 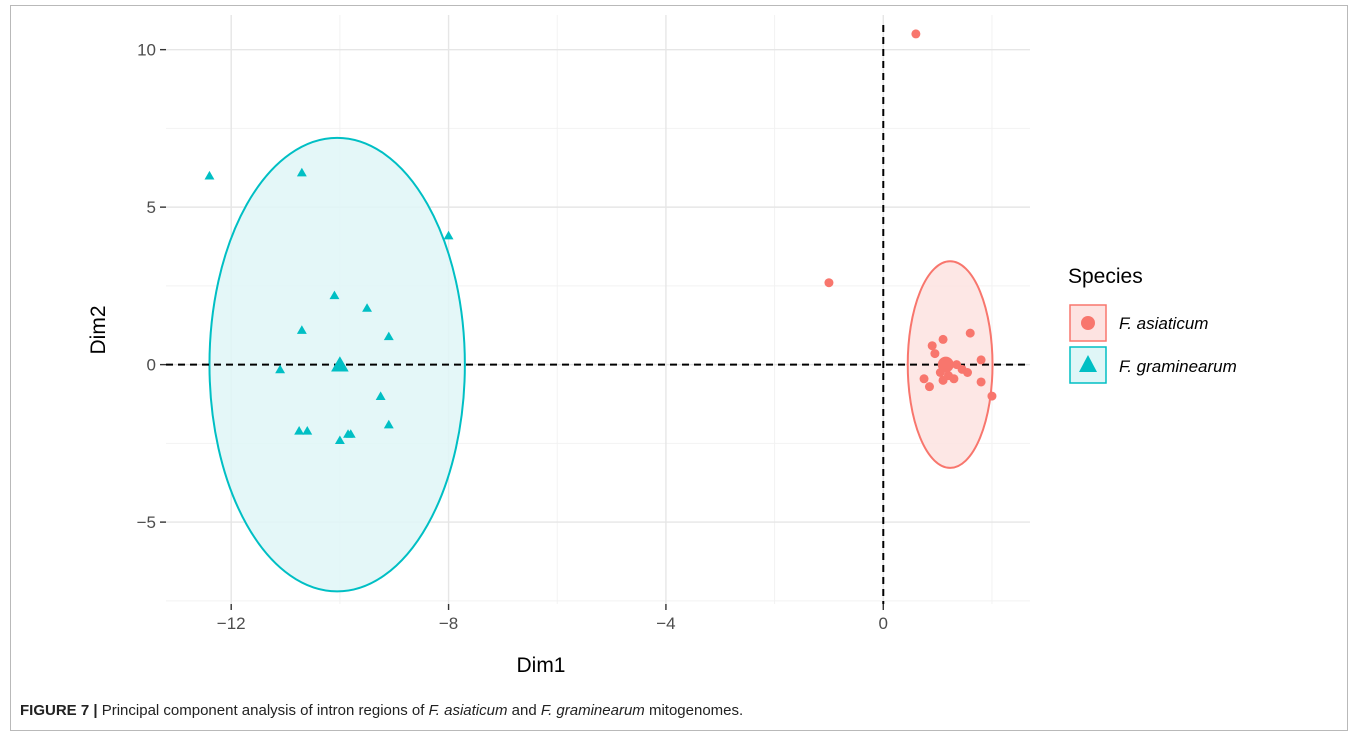 What do you see at coordinates (1088, 323) in the screenshot?
I see `legend-circle-marker` at bounding box center [1088, 323].